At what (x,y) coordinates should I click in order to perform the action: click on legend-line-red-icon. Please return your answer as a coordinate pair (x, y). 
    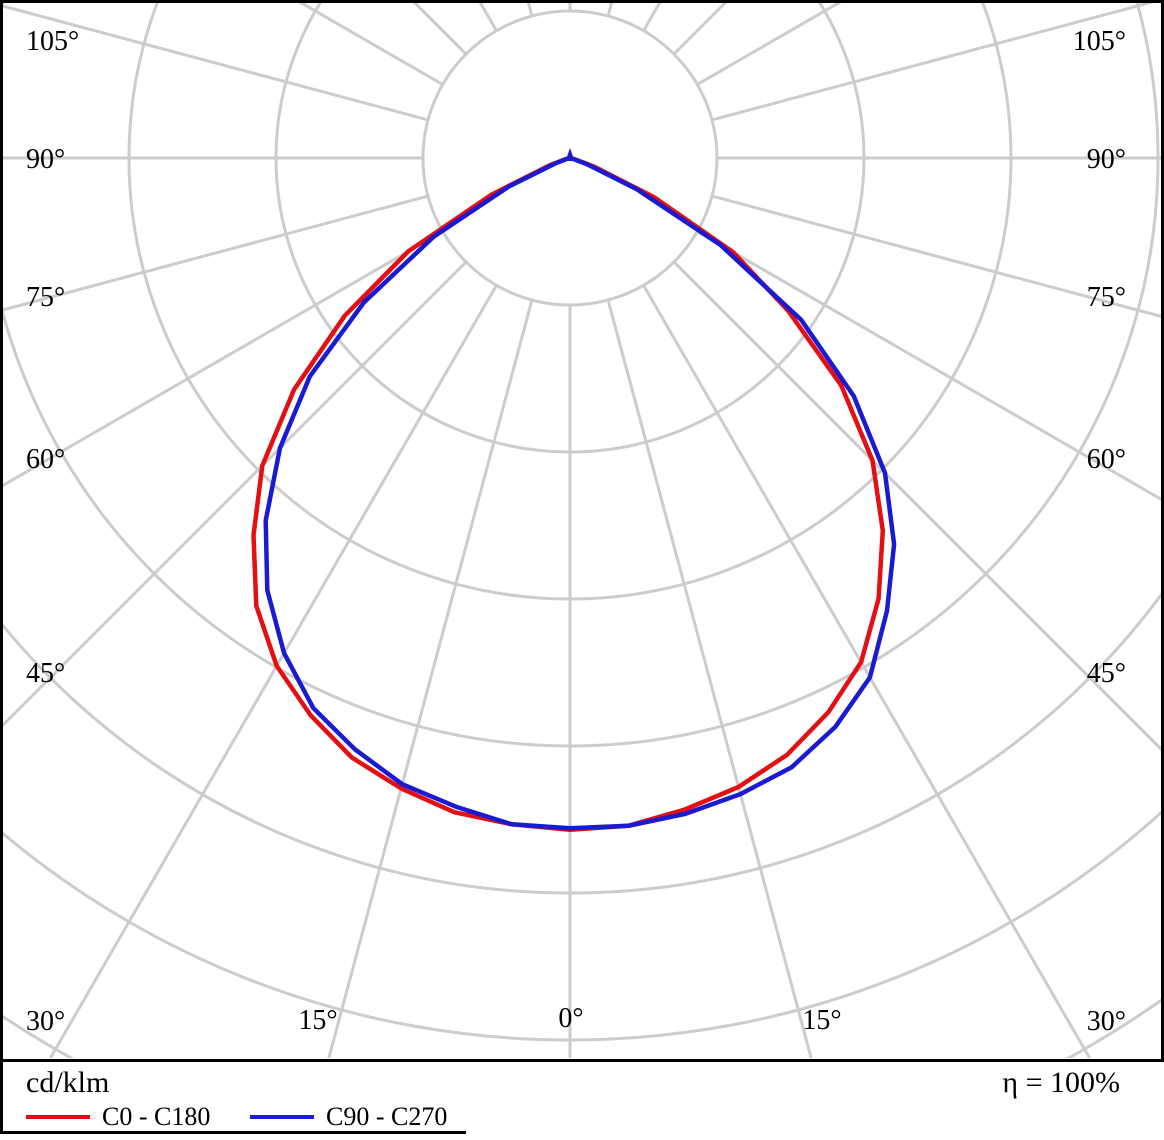
    Looking at the image, I should click on (58, 1117).